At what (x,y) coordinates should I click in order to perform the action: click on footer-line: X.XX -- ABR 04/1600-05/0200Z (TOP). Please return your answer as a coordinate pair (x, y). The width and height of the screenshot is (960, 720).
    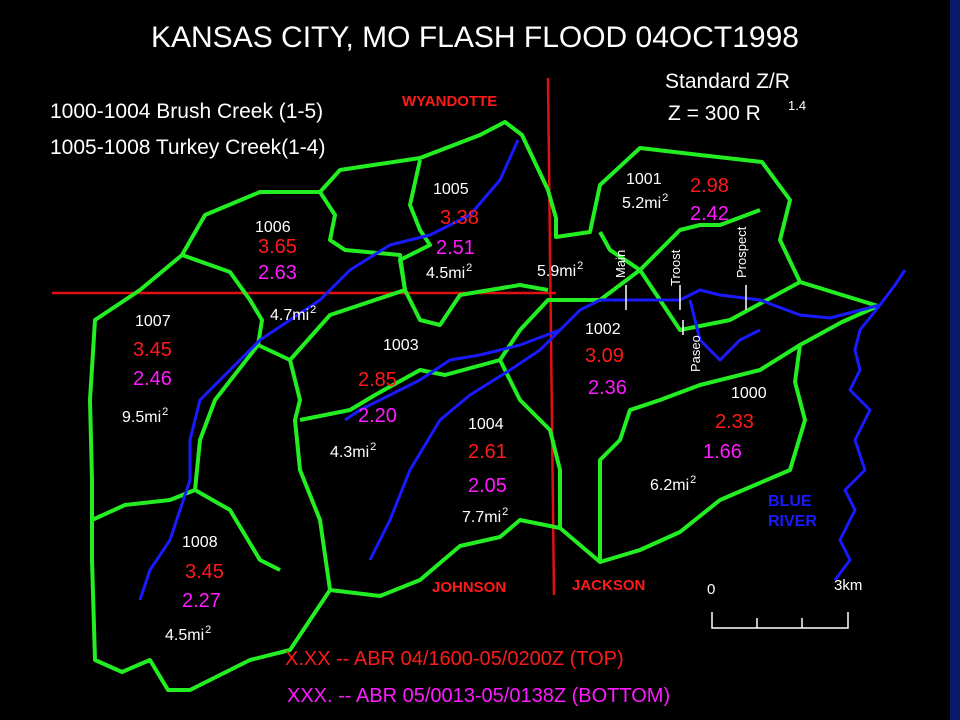
    Looking at the image, I should click on (454, 659).